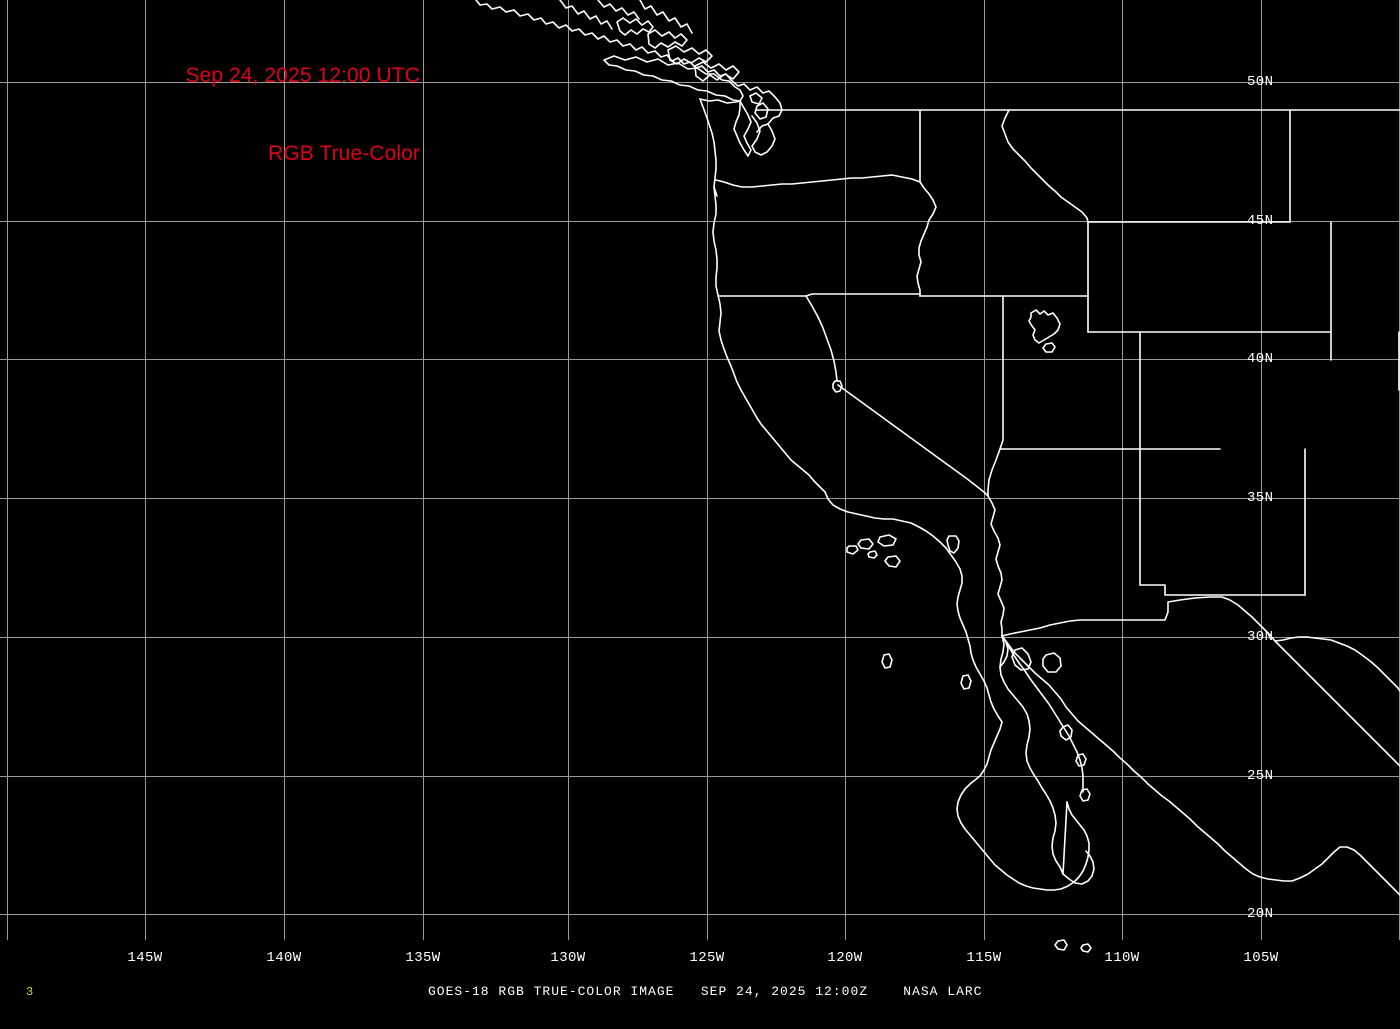 The image size is (1400, 1029). What do you see at coordinates (667, 39) in the screenshot?
I see `coastline-bc-islands-b` at bounding box center [667, 39].